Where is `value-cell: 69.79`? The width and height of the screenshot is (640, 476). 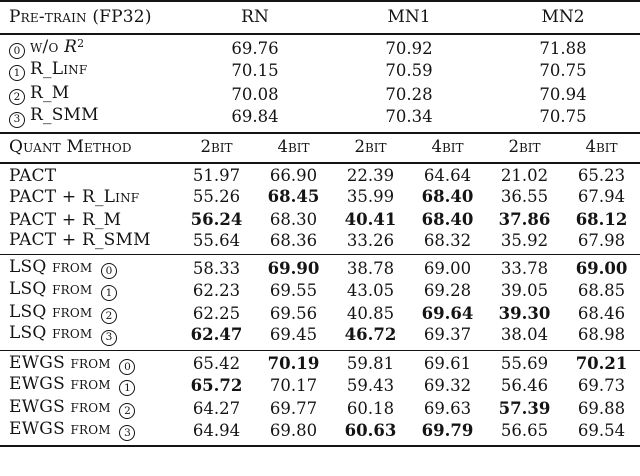
value-cell: 69.79 is located at coordinates (447, 430).